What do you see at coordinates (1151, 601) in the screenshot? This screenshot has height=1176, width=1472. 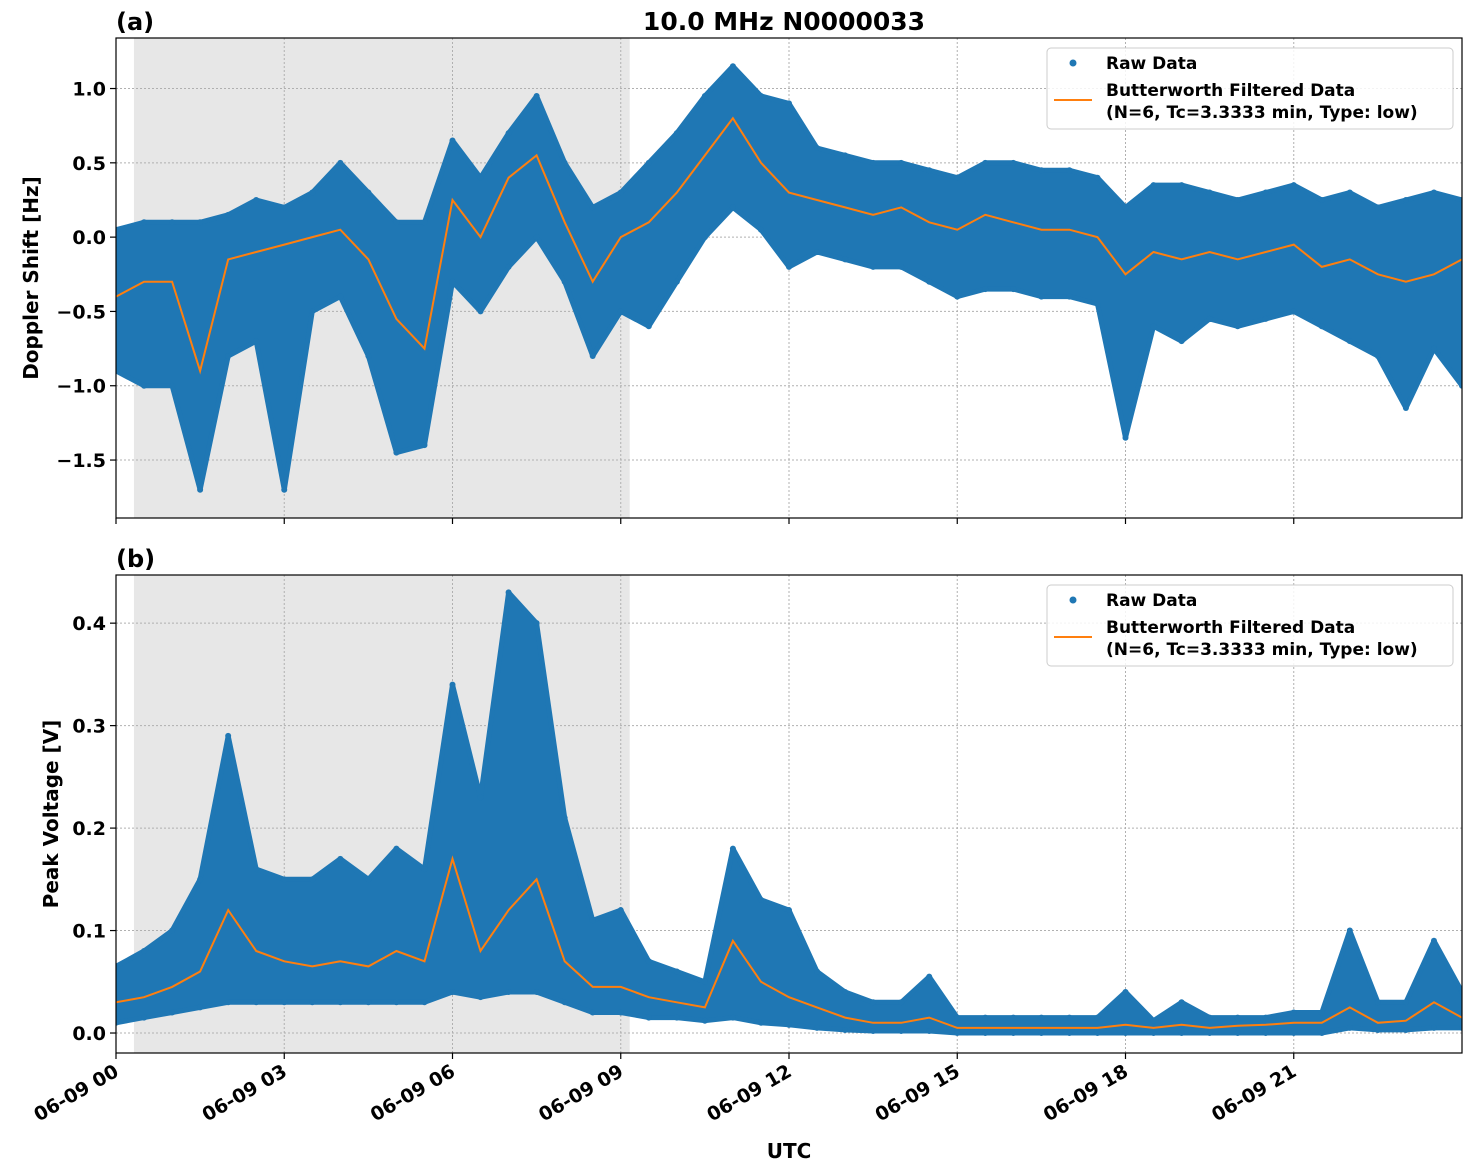 I see `legend-raw-label: Raw Data` at bounding box center [1151, 601].